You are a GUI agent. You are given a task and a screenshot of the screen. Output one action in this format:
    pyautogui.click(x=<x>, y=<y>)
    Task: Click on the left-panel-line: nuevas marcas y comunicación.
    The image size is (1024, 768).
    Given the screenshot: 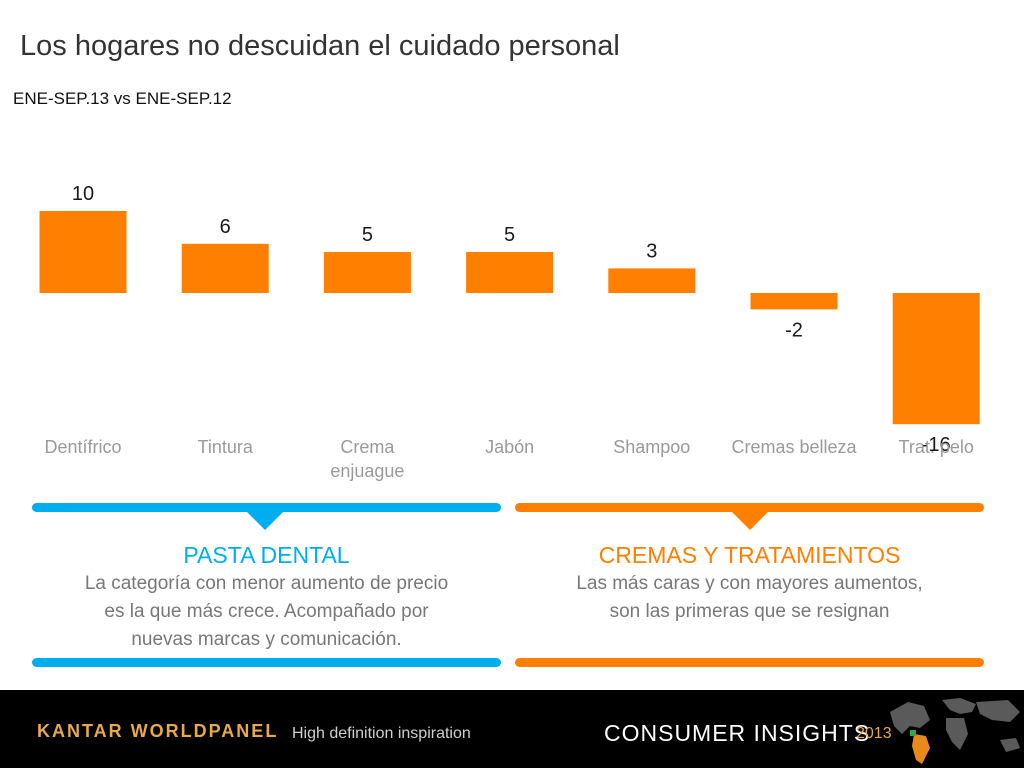 What is the action you would take?
    pyautogui.click(x=266, y=639)
    